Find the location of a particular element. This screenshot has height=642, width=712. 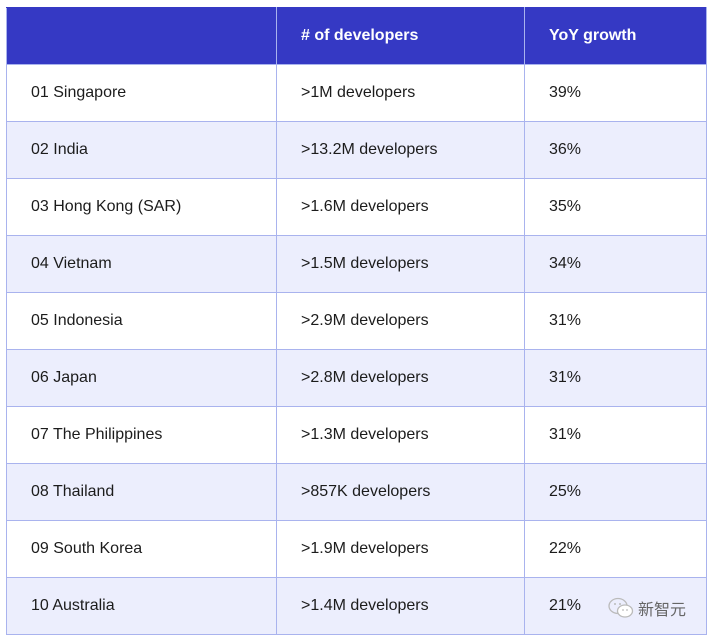

table-row: 09 South Korea >1.9M developers 22% is located at coordinates (356, 549).